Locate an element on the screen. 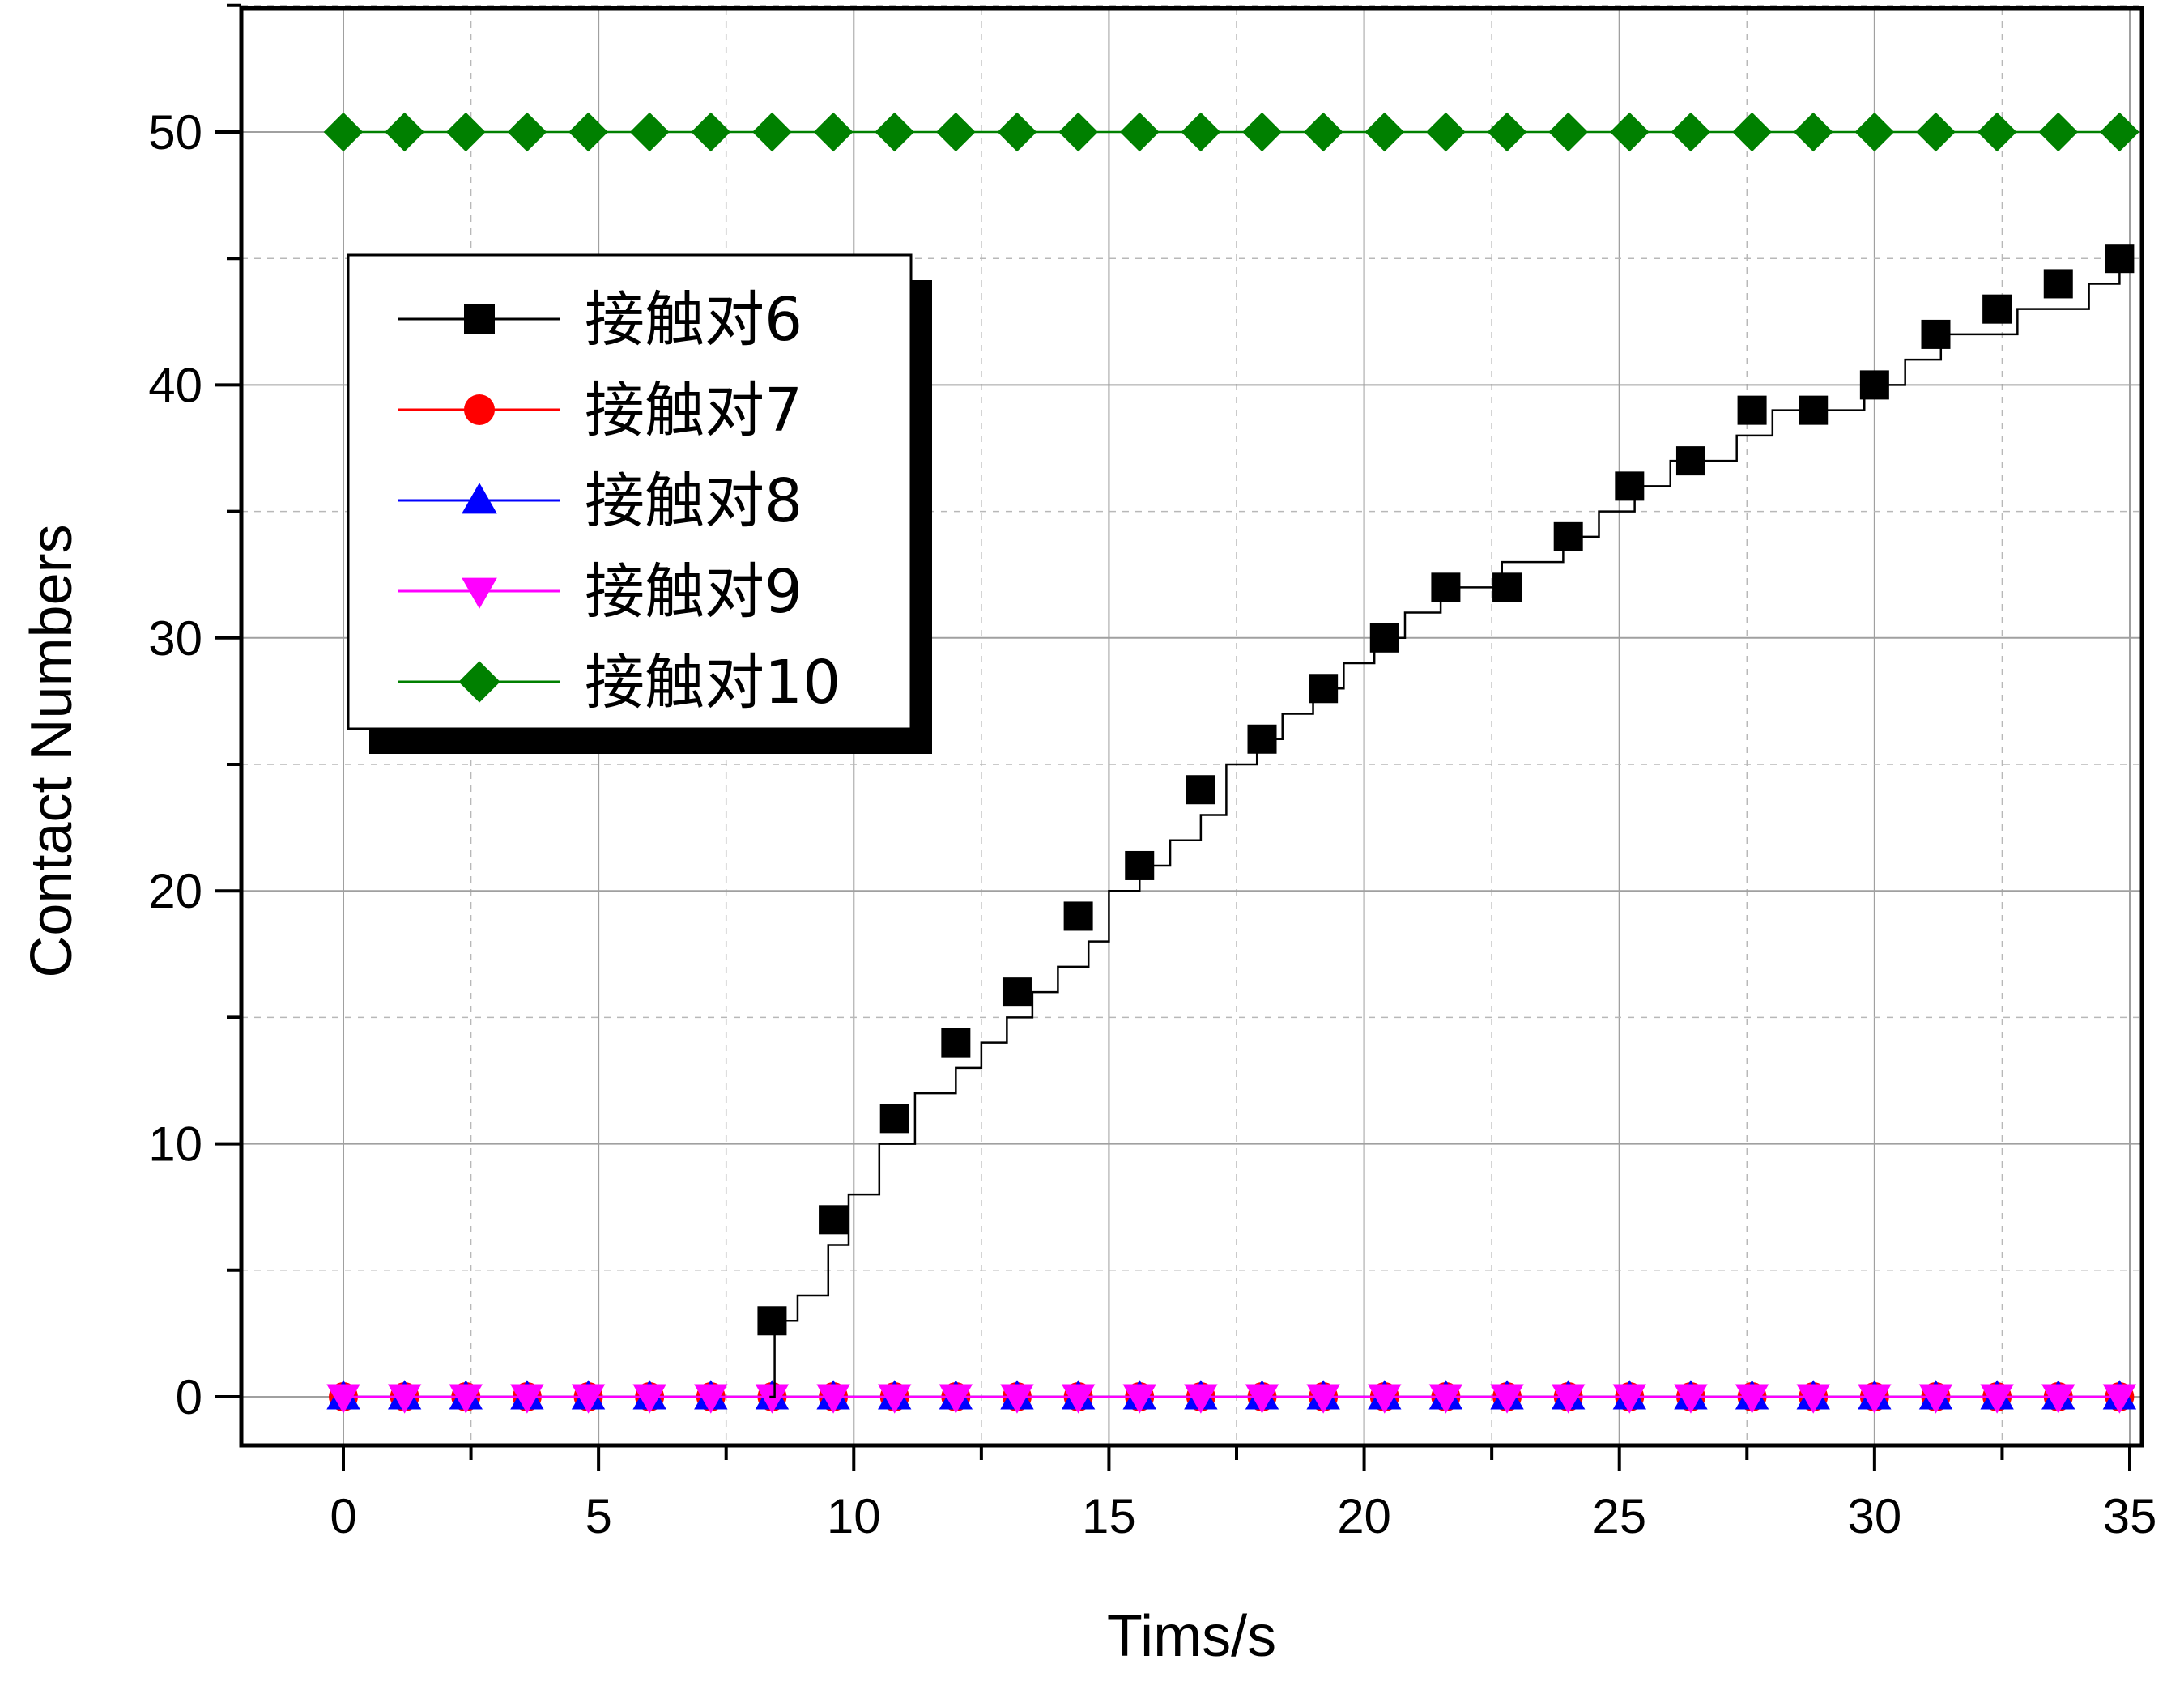  x-tick-label: 35 is located at coordinates (2130, 1516).